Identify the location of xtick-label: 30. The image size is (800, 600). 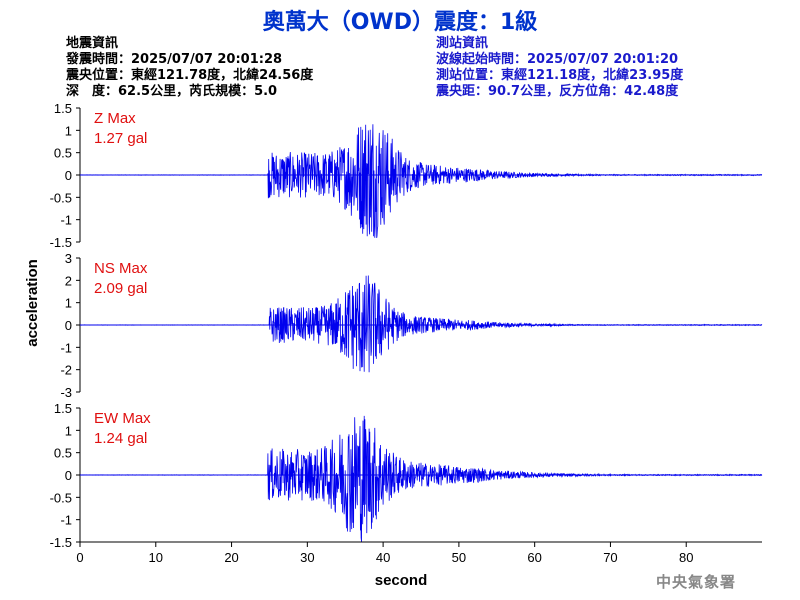
(307, 557).